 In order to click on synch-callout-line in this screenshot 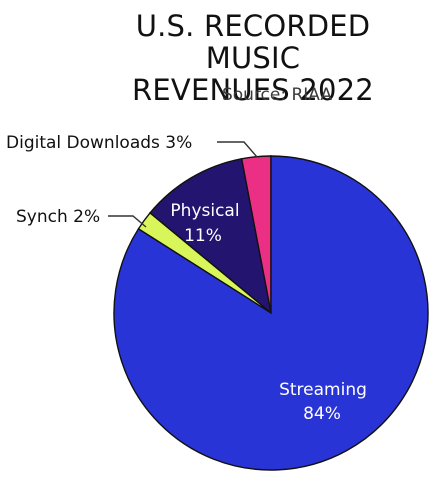, I will do `click(127, 221)`.